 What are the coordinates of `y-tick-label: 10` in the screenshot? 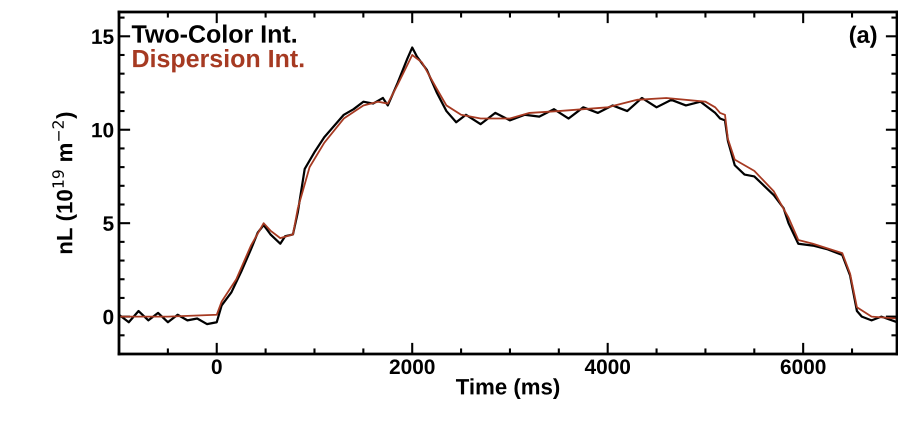 It's located at (103, 130).